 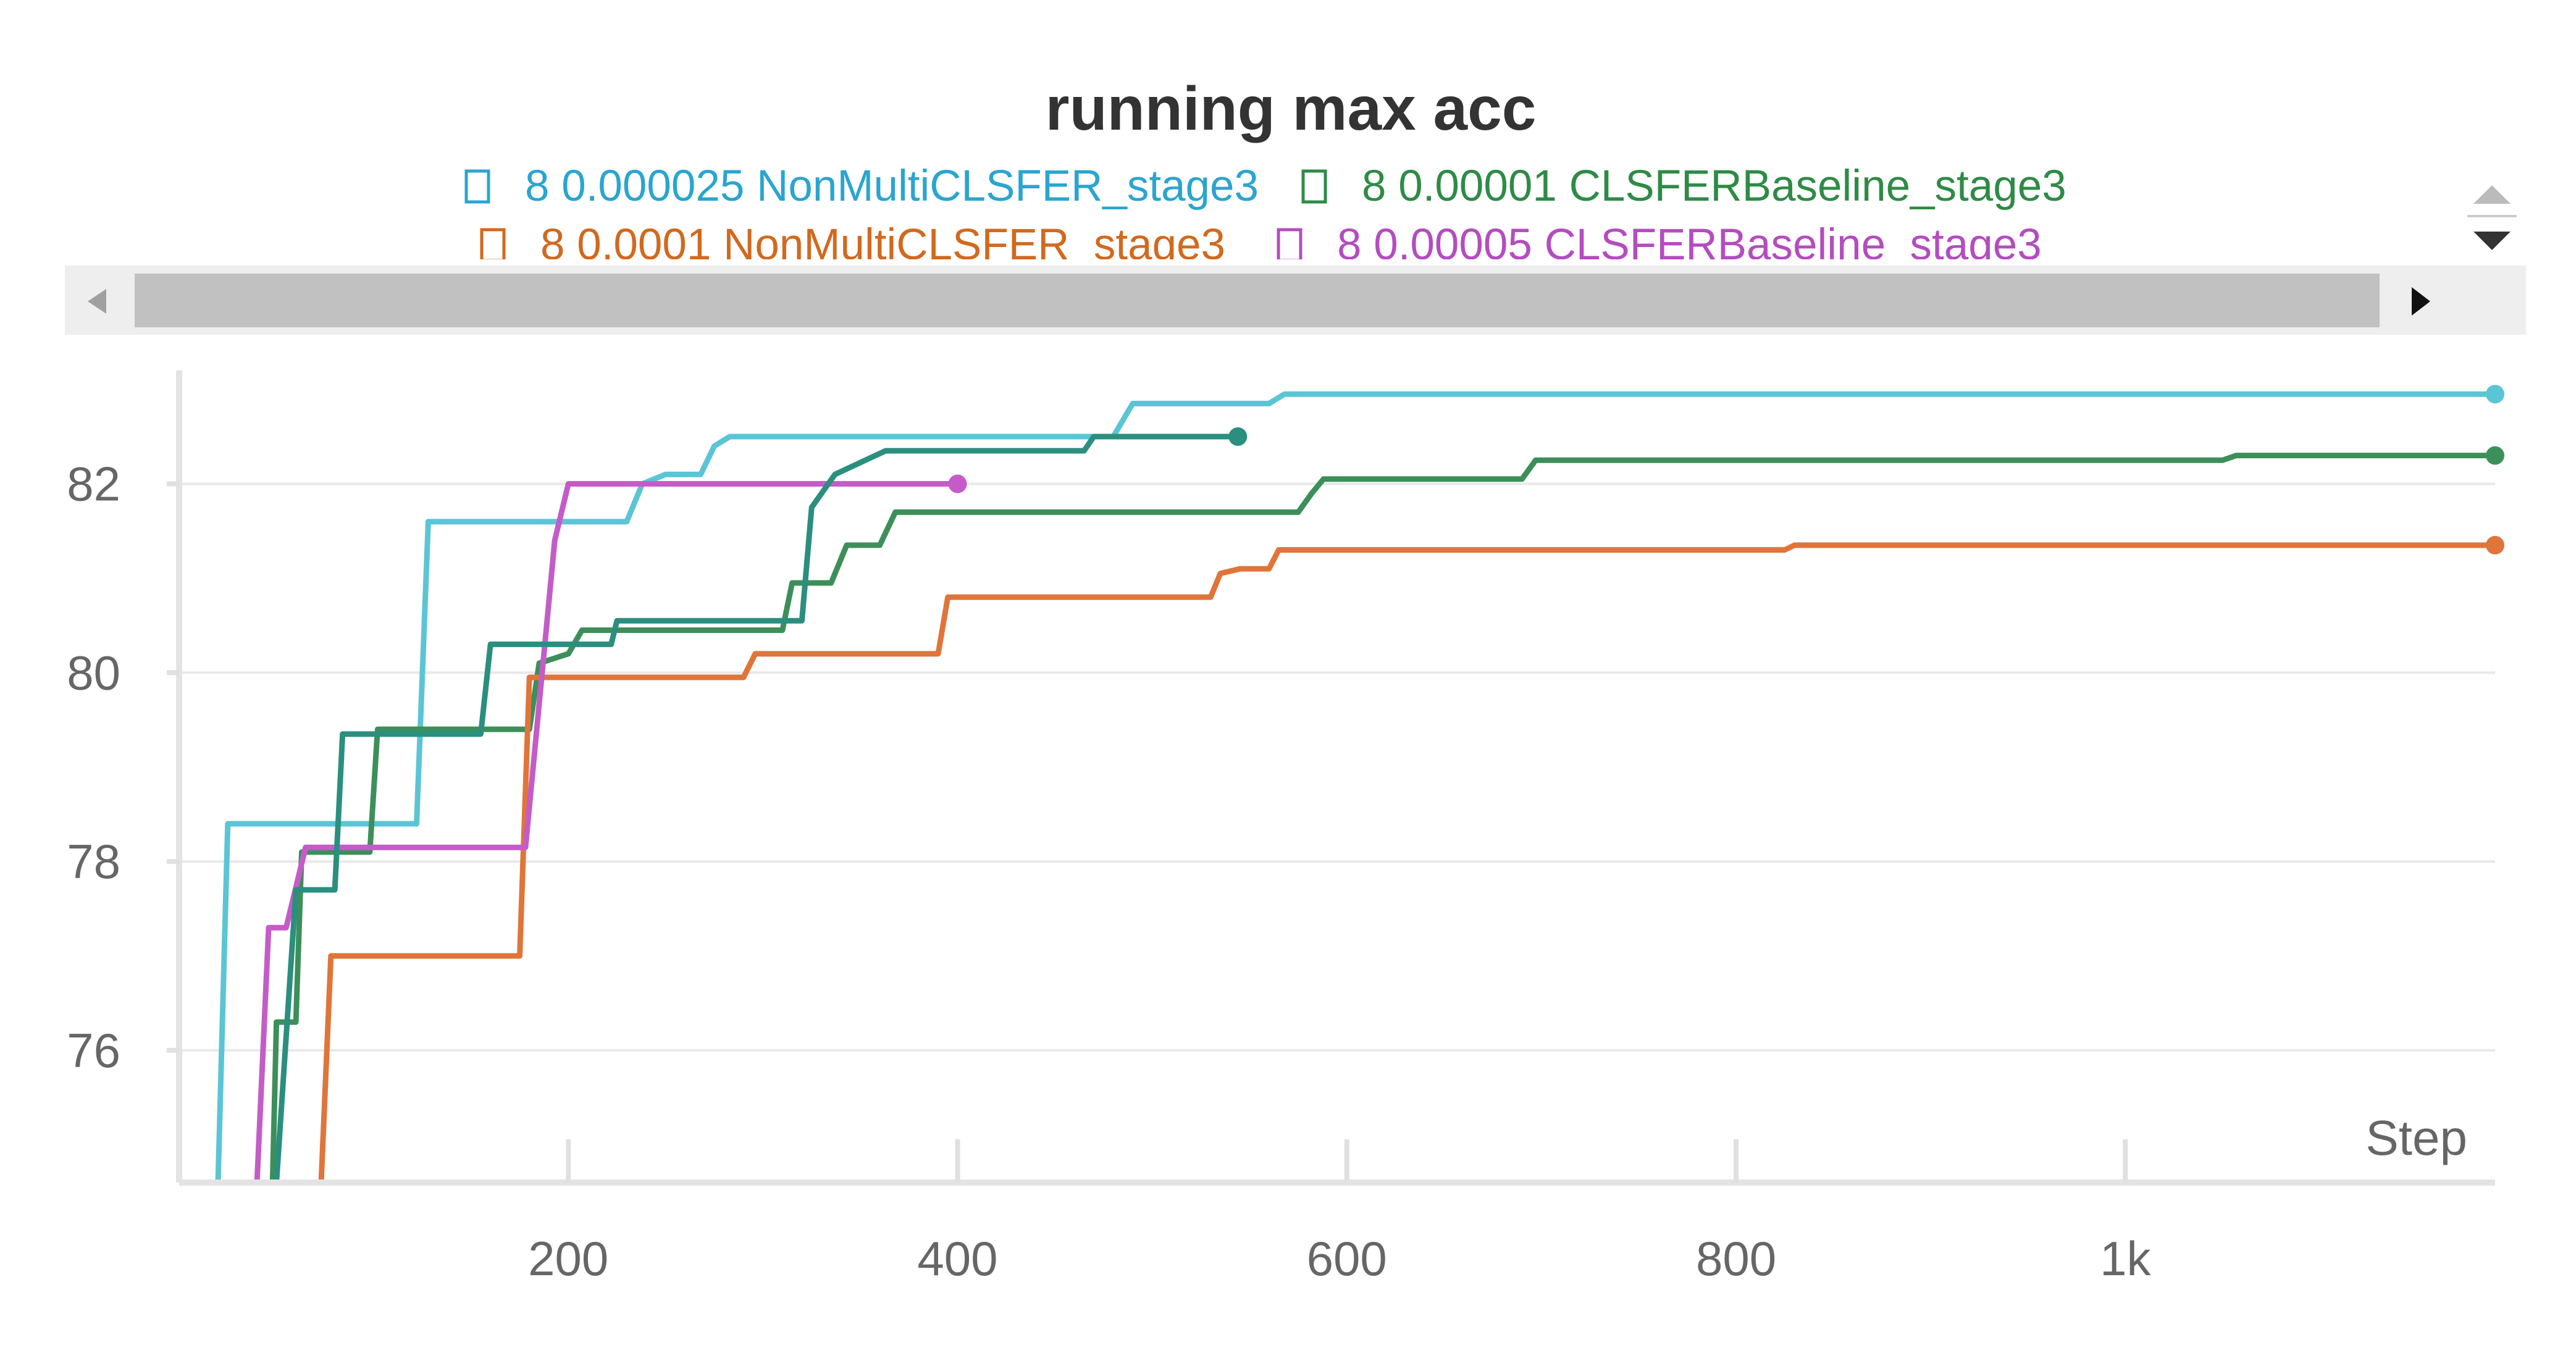 What do you see at coordinates (1347, 1258) in the screenshot?
I see `x-tick-label: 600` at bounding box center [1347, 1258].